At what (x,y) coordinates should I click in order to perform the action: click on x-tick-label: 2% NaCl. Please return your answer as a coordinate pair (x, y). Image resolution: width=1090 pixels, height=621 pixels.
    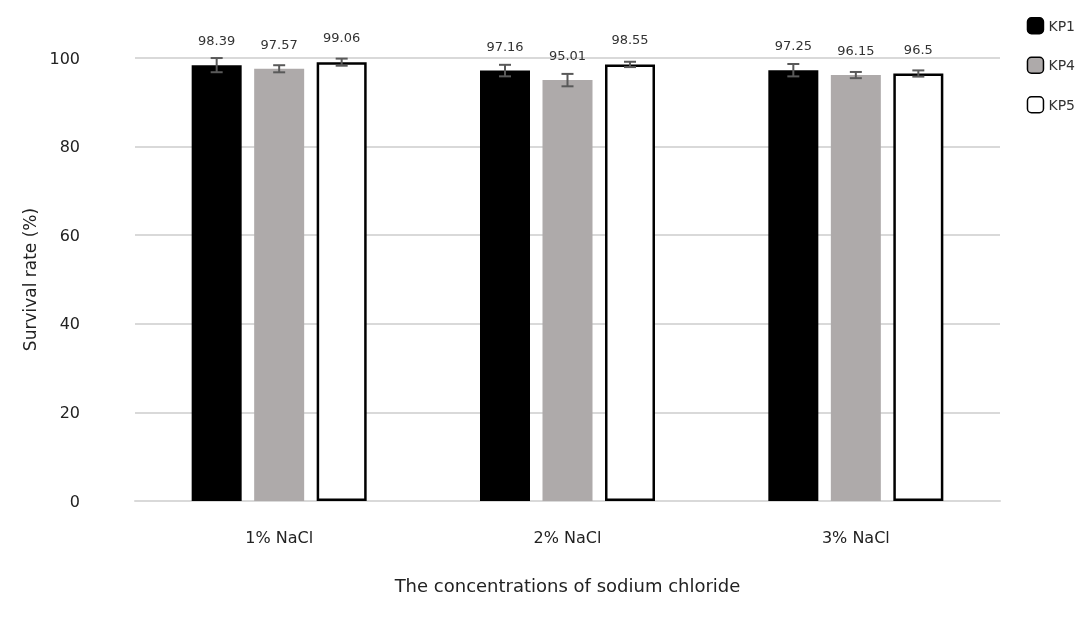
    Looking at the image, I should click on (567, 537).